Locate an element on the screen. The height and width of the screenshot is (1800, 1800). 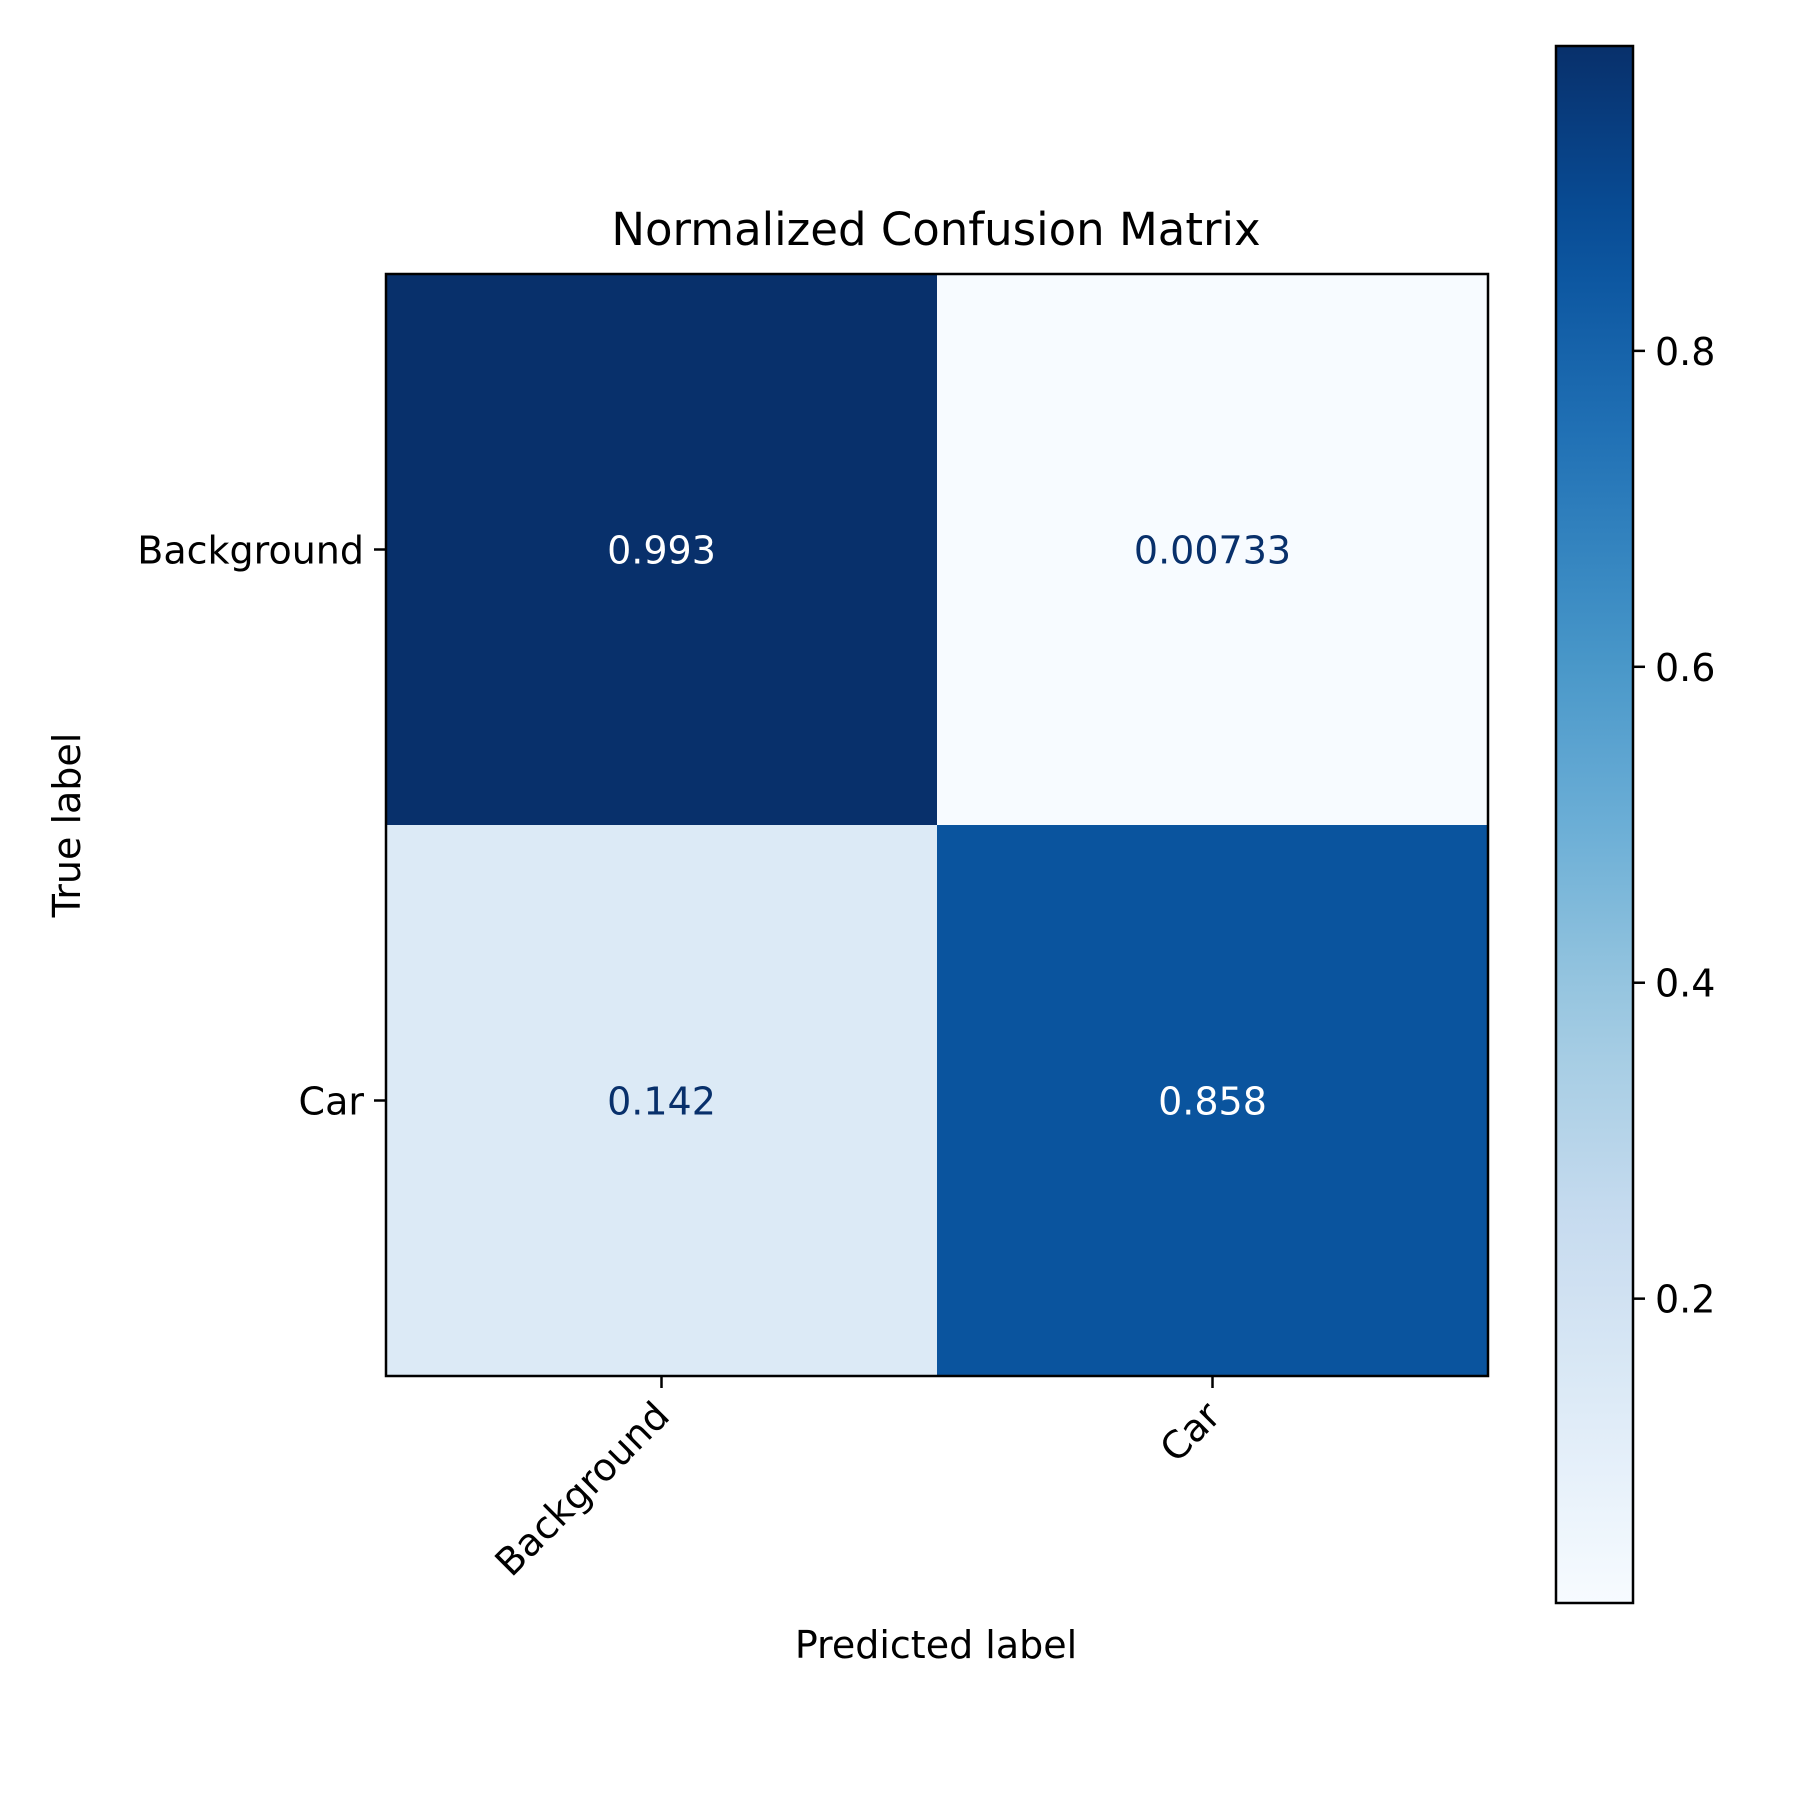
cell-value-label-1-1: 0.858 is located at coordinates (1212, 1102).